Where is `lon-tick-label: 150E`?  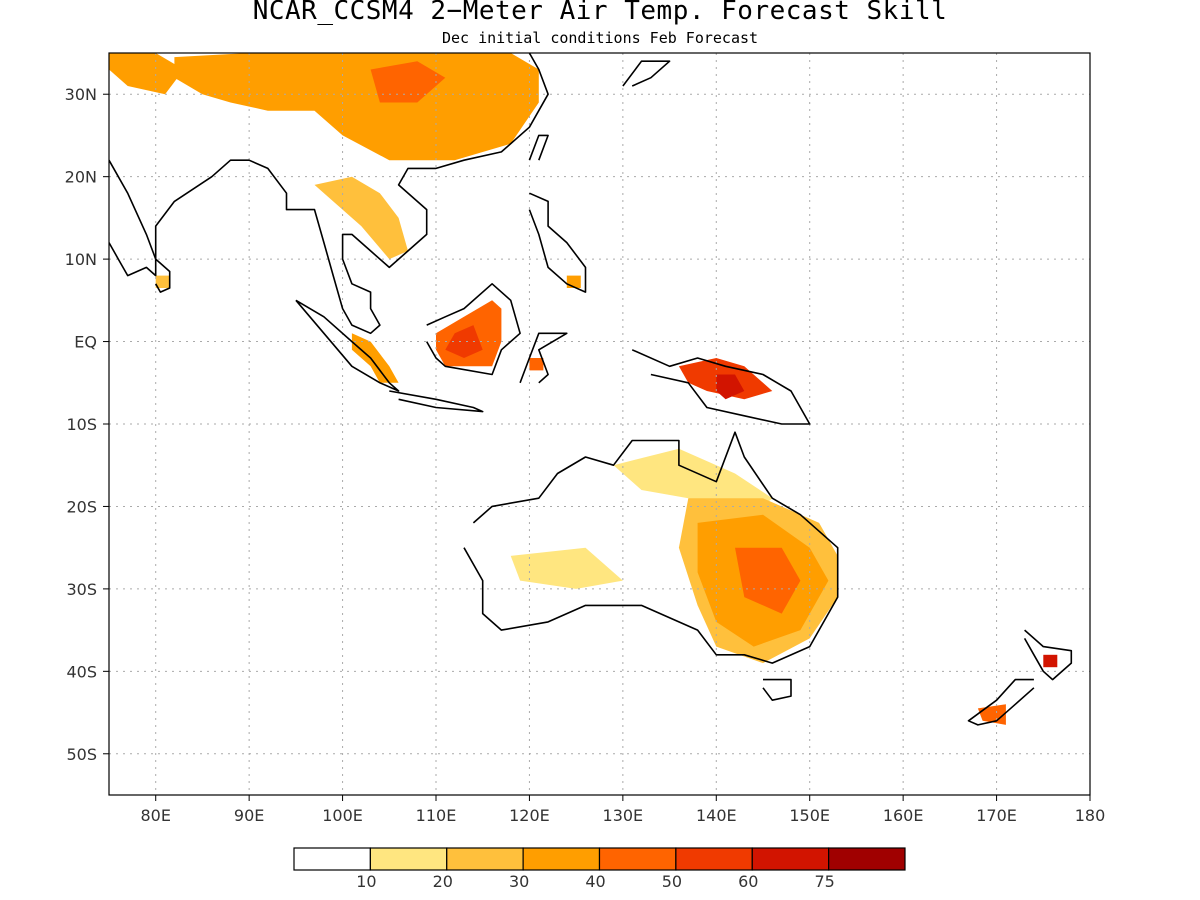
lon-tick-label: 150E is located at coordinates (809, 815).